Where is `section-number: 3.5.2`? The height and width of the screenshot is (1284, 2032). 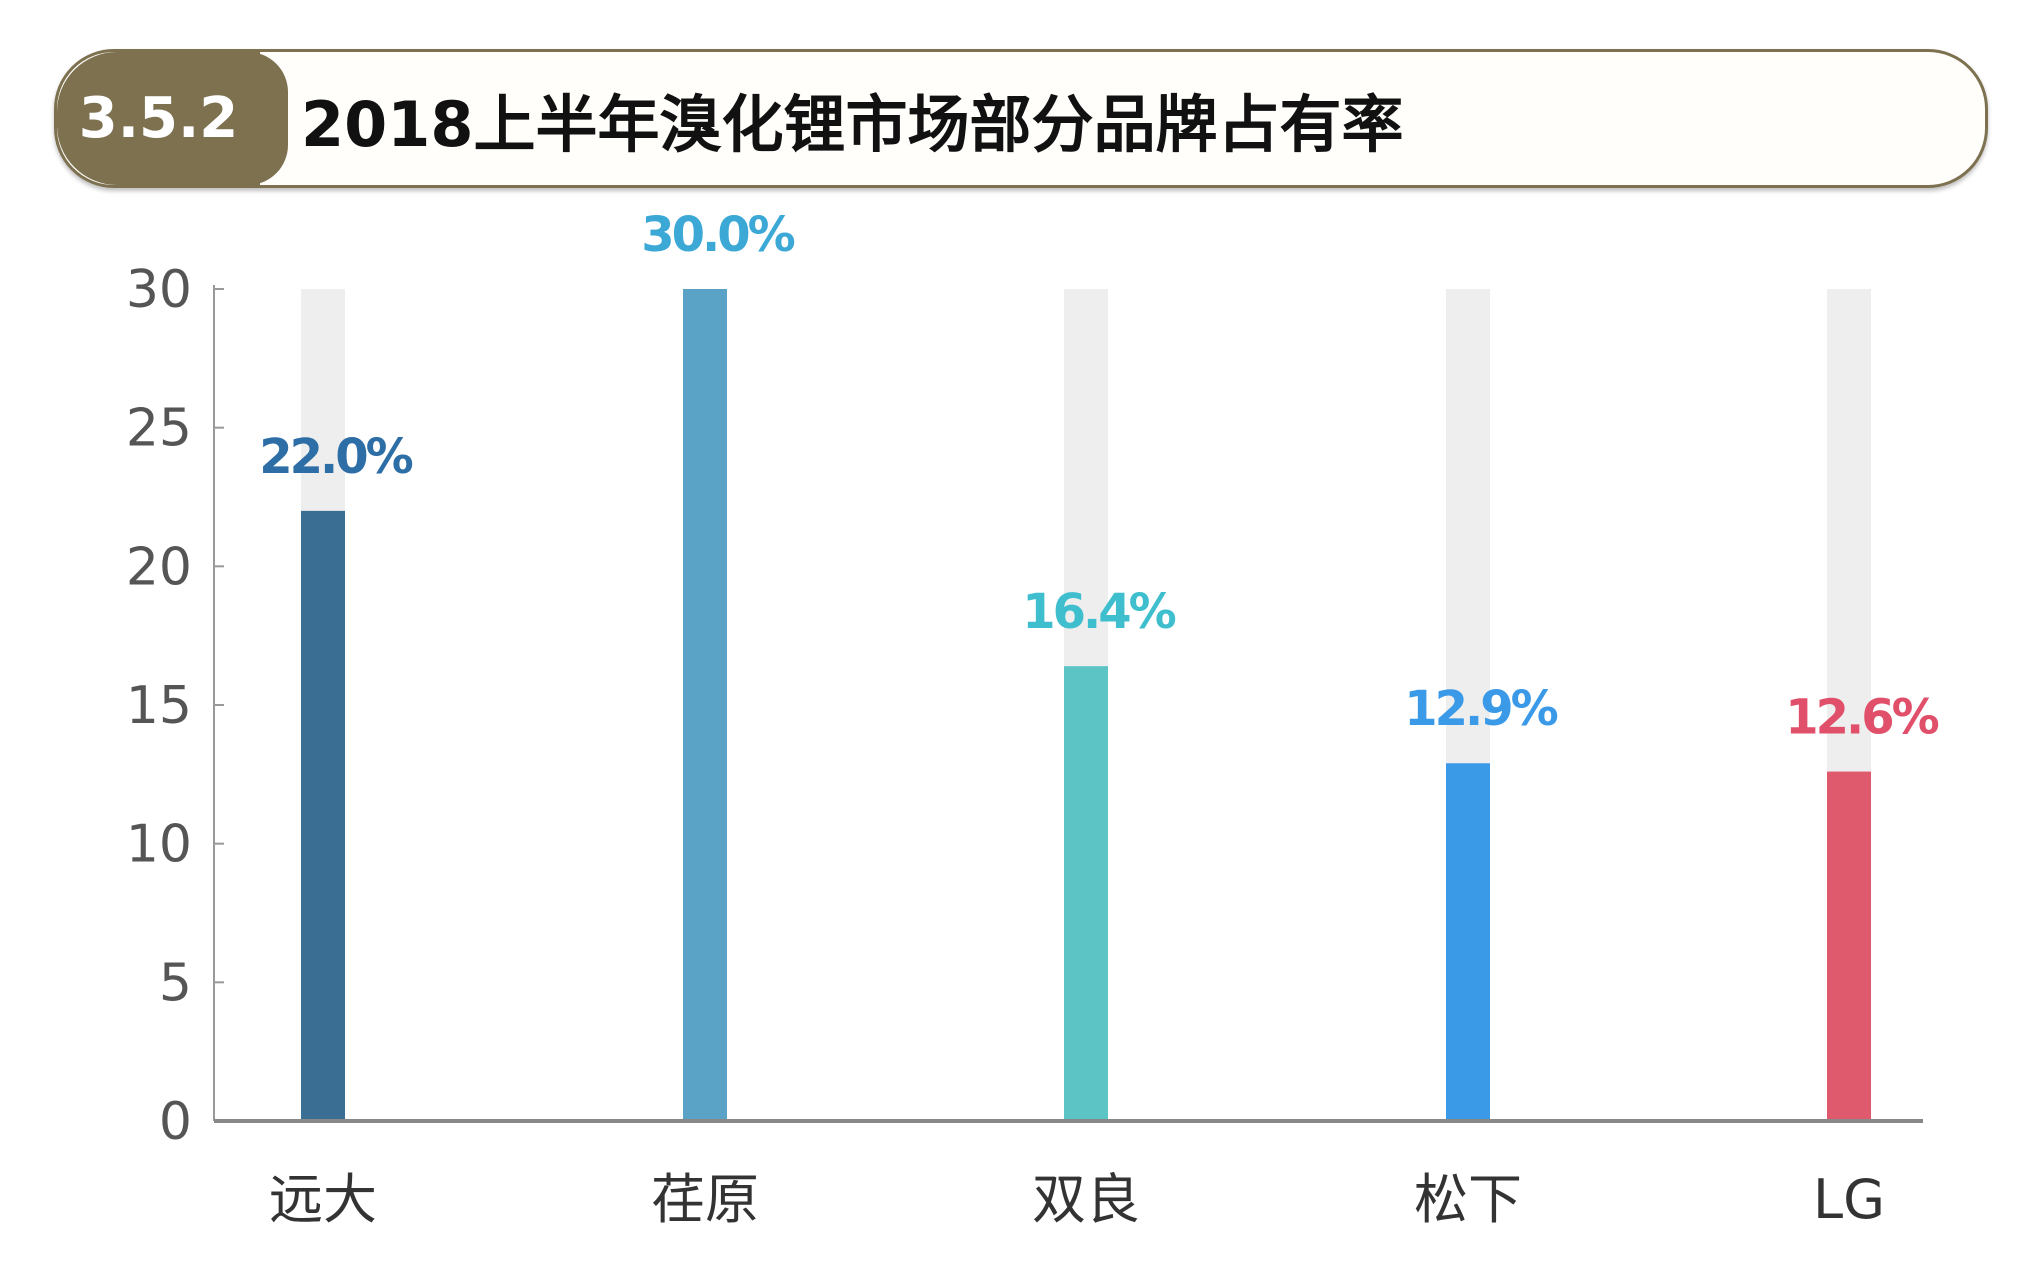 section-number: 3.5.2 is located at coordinates (158, 118).